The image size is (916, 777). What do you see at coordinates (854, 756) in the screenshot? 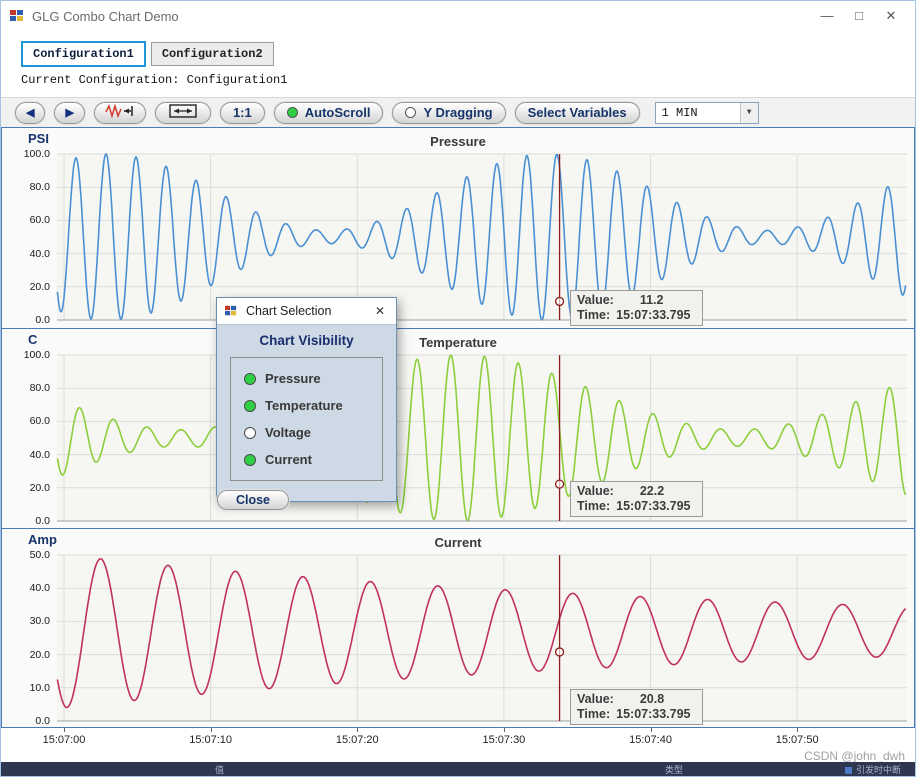
I see `watermark: CSDN @john_dwh` at bounding box center [854, 756].